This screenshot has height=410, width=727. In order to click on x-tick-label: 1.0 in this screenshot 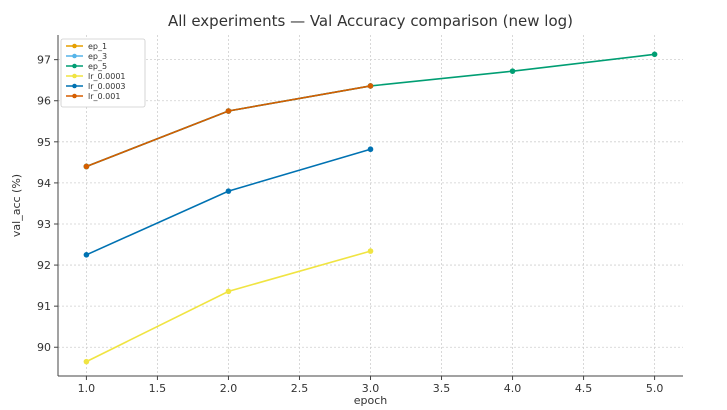, I will do `click(87, 388)`.